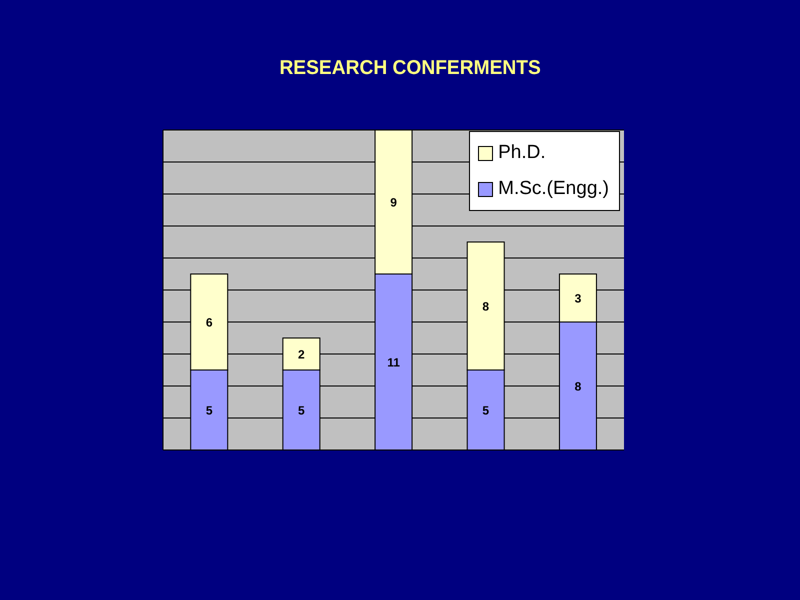 The height and width of the screenshot is (600, 800). Describe the element at coordinates (578, 298) in the screenshot. I see `data-label: 3` at that location.